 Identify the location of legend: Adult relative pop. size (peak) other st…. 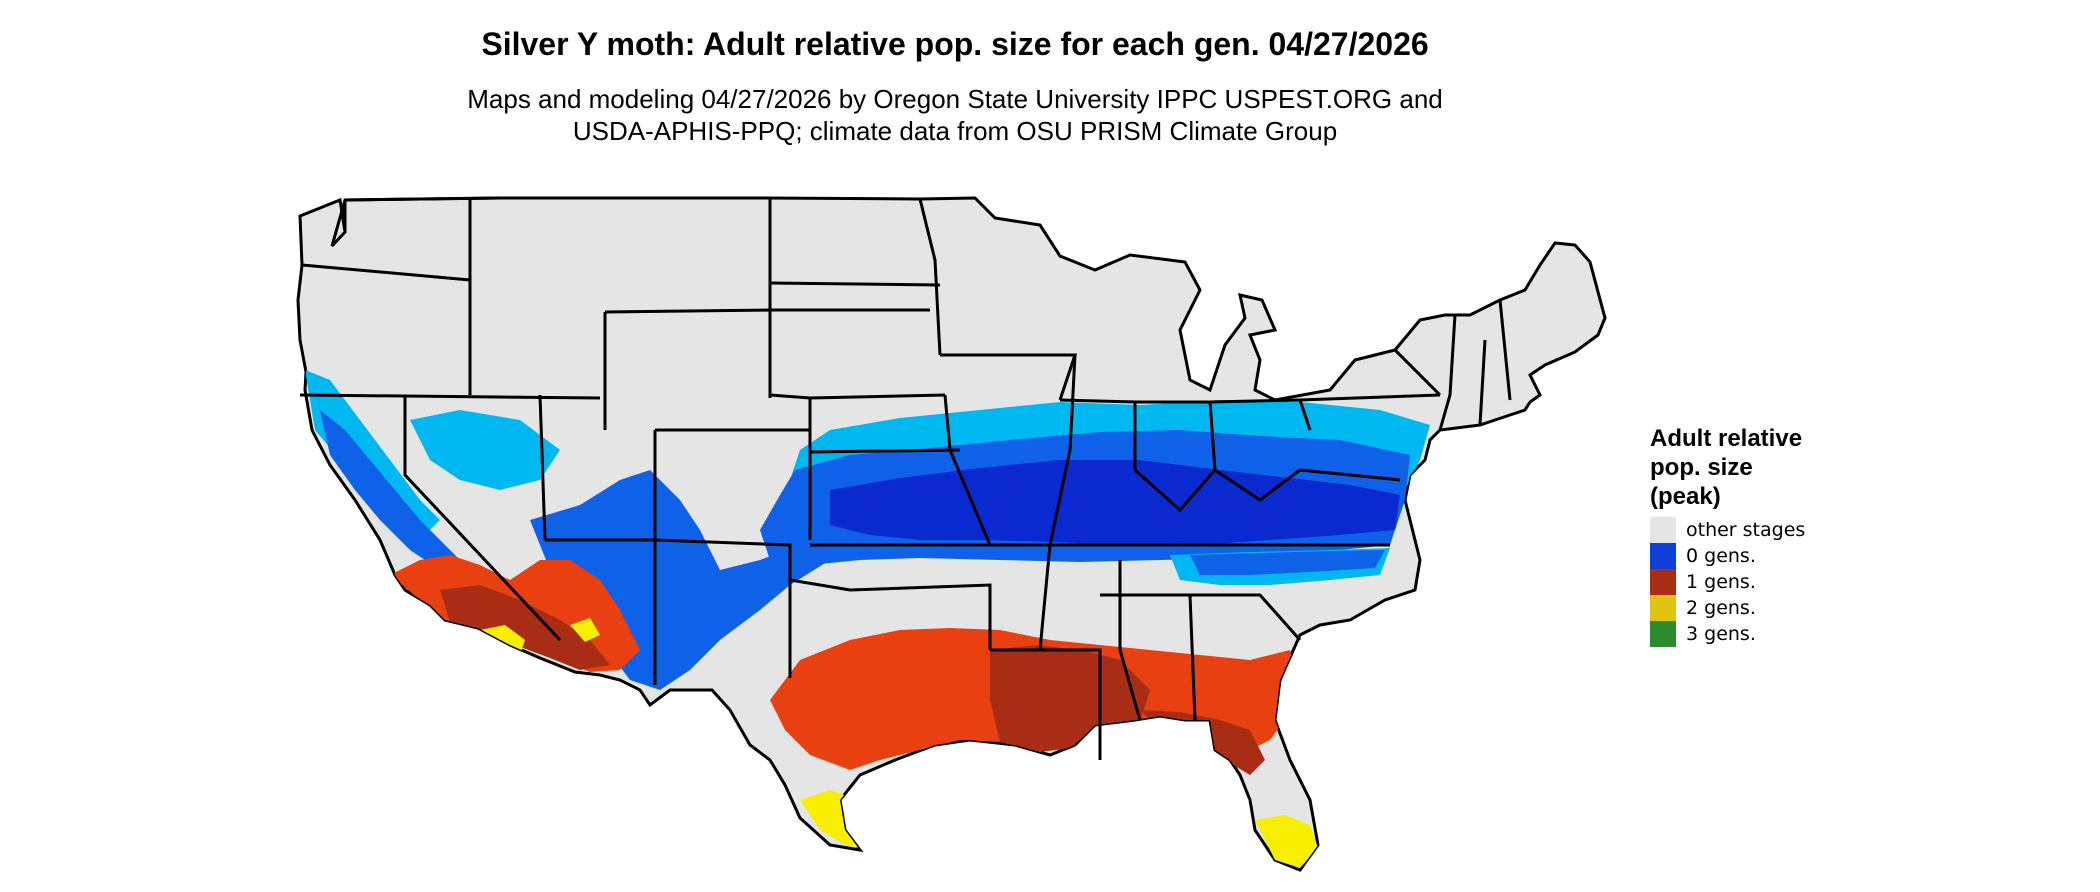
(1780, 535).